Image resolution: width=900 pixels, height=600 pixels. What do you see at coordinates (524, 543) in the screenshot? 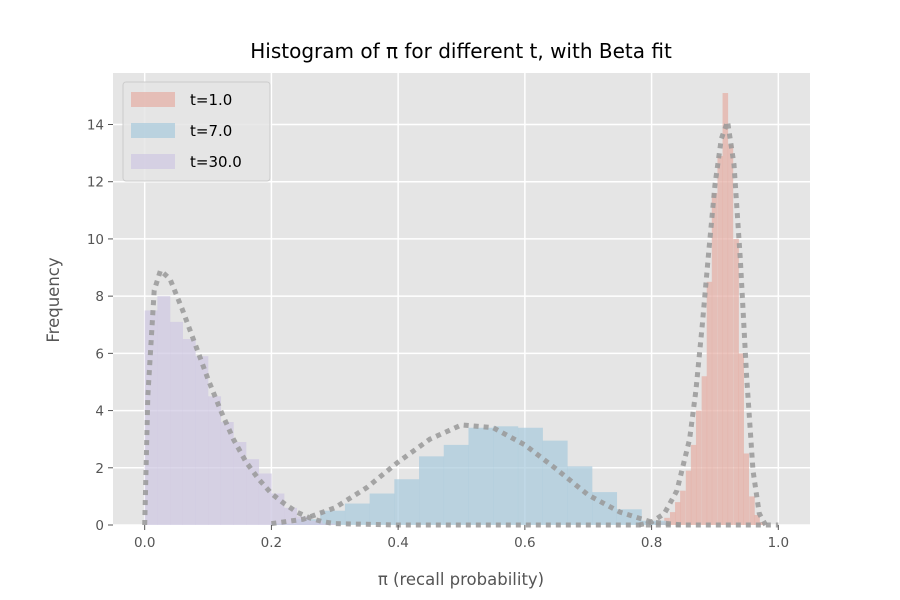
I see `x-tick-label: 0.6` at bounding box center [524, 543].